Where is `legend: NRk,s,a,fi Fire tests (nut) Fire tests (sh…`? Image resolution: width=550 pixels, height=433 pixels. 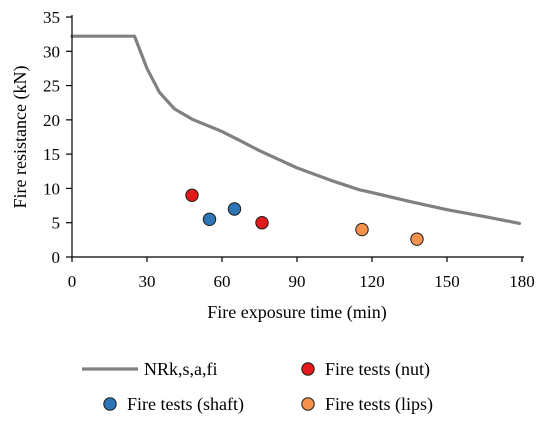 legend: NRk,s,a,fi Fire tests (nut) Fire tests (sh… is located at coordinates (257, 387).